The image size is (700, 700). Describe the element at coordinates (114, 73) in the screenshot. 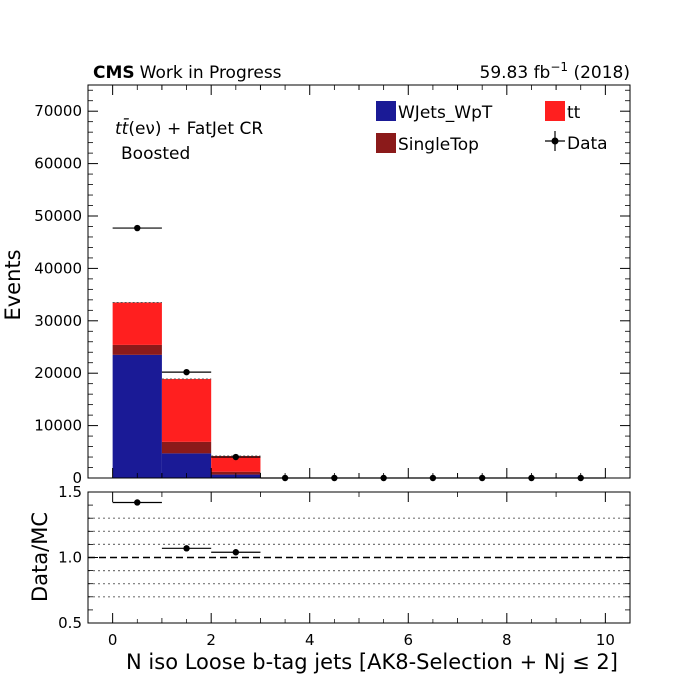

I see `experiment-name: CMS` at that location.